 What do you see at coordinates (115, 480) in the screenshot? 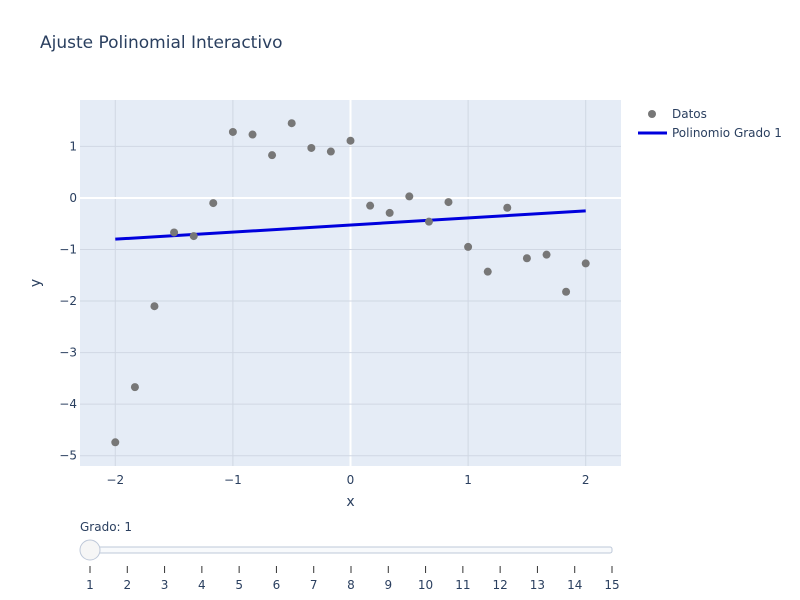
I see `x-tick-label: −2` at bounding box center [115, 480].